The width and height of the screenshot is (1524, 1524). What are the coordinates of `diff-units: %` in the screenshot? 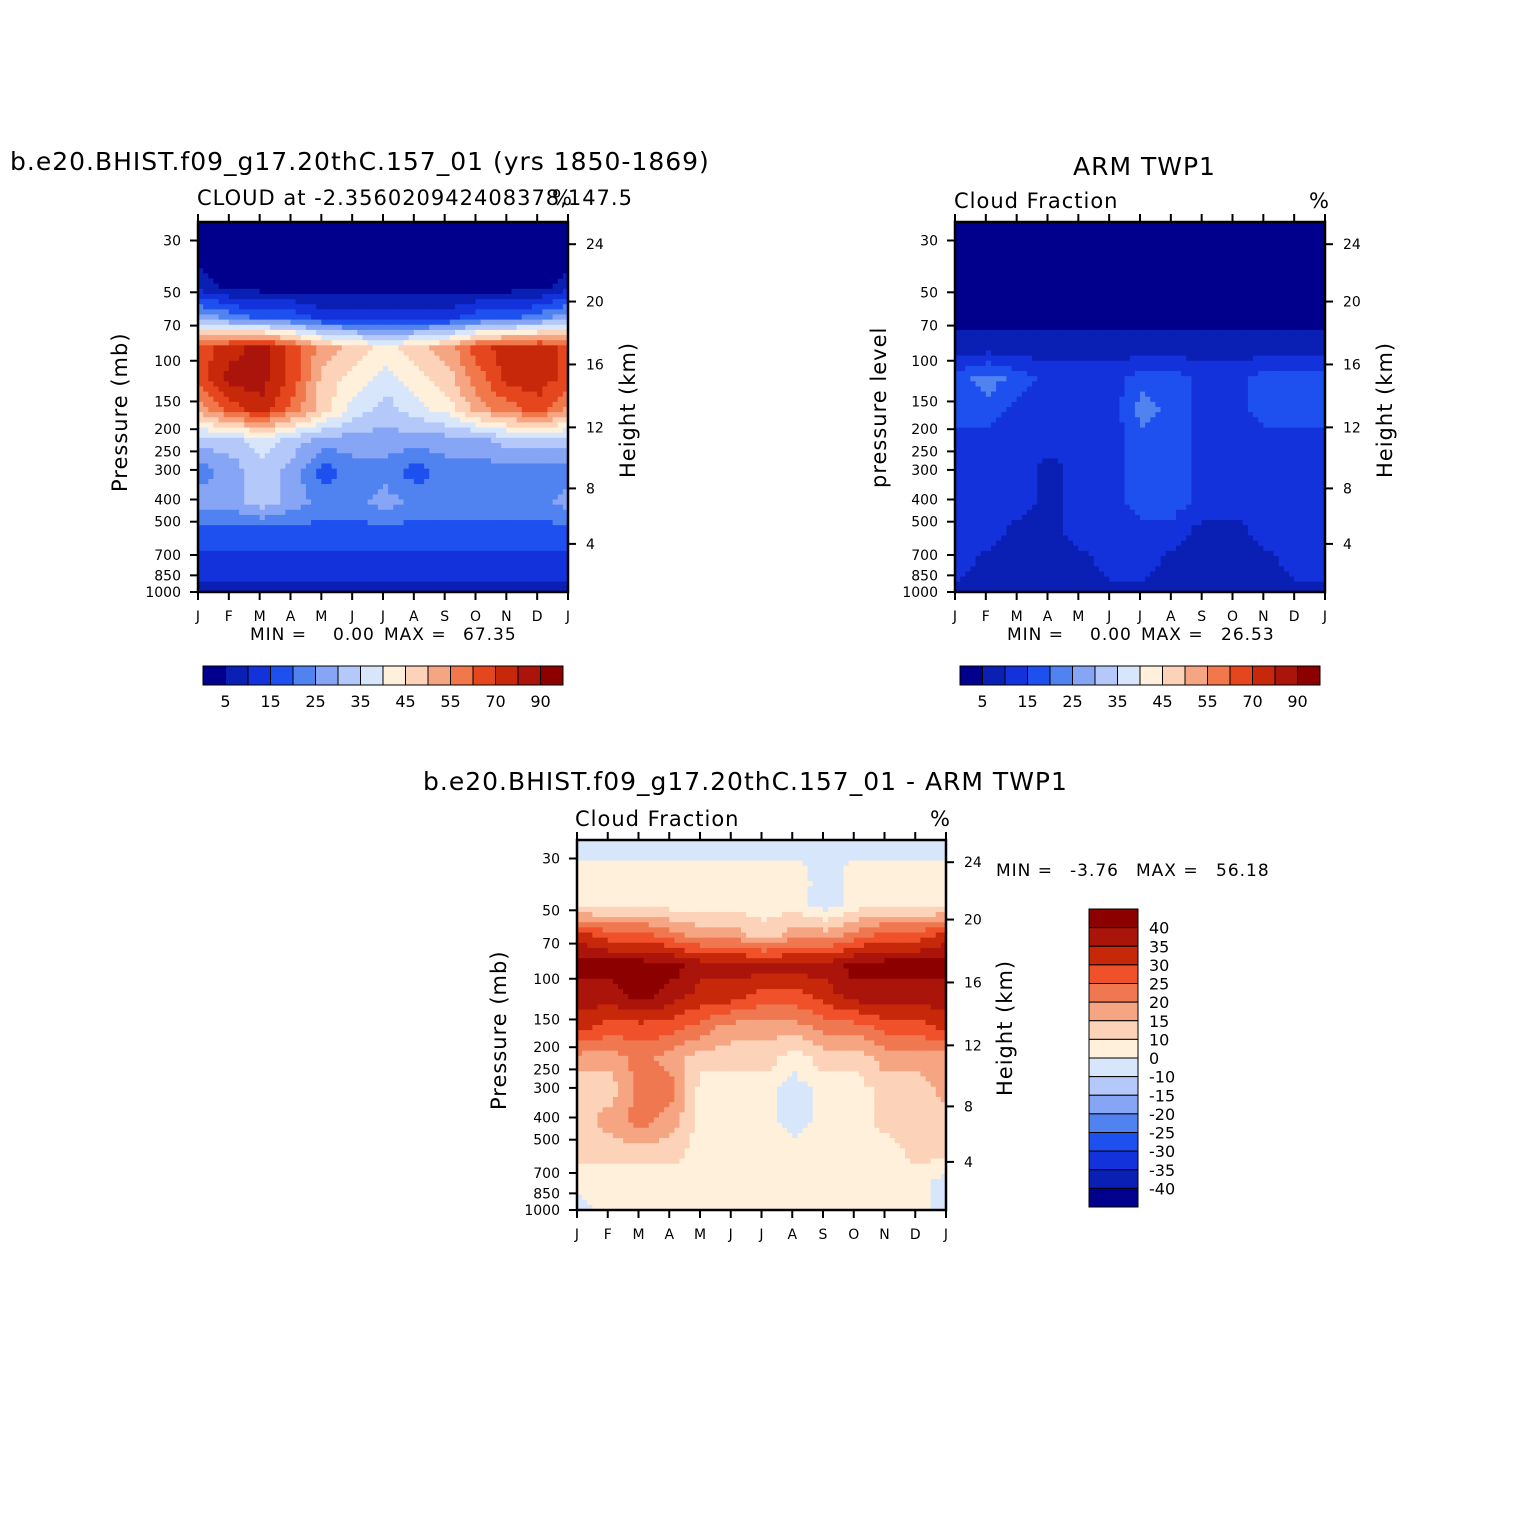 It's located at (940, 819).